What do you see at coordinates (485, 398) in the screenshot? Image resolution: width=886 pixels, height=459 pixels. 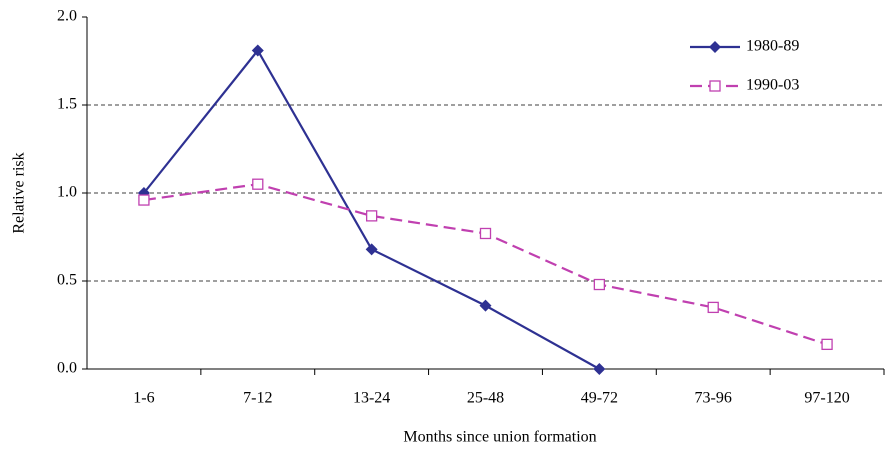 I see `x-tick-label: 25-48` at bounding box center [485, 398].